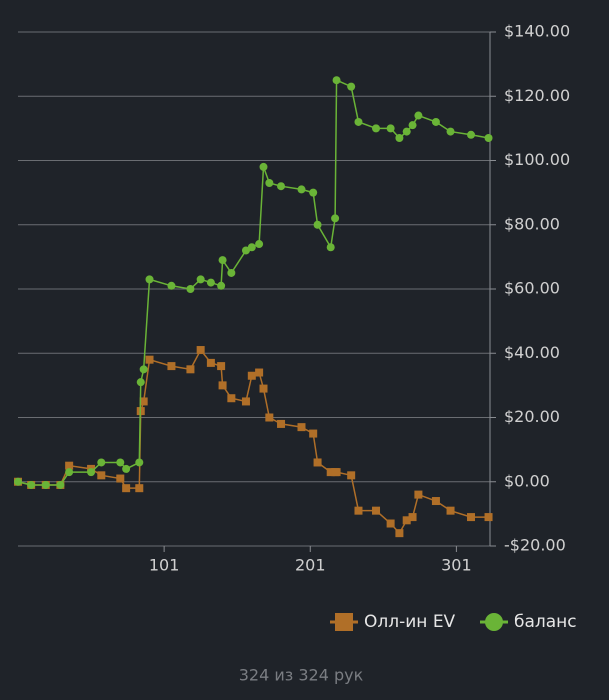 Image resolution: width=609 pixels, height=700 pixels. Describe the element at coordinates (537, 159) in the screenshot. I see `y-tick-label: $100.00` at that location.